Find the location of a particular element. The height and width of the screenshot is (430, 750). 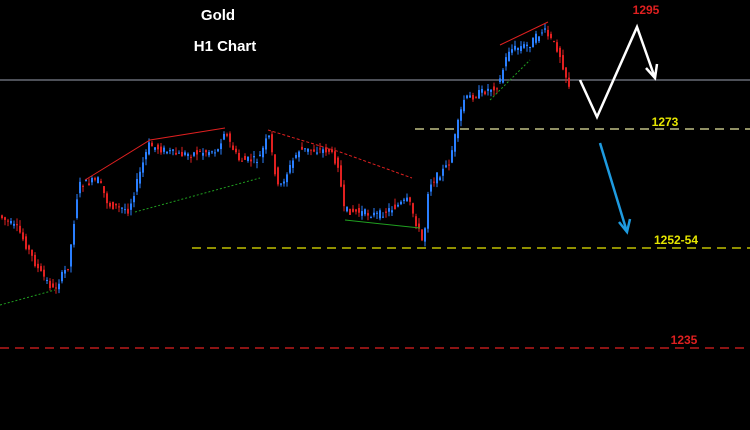

chart-subtitle: H1 Chart is located at coordinates (225, 46).